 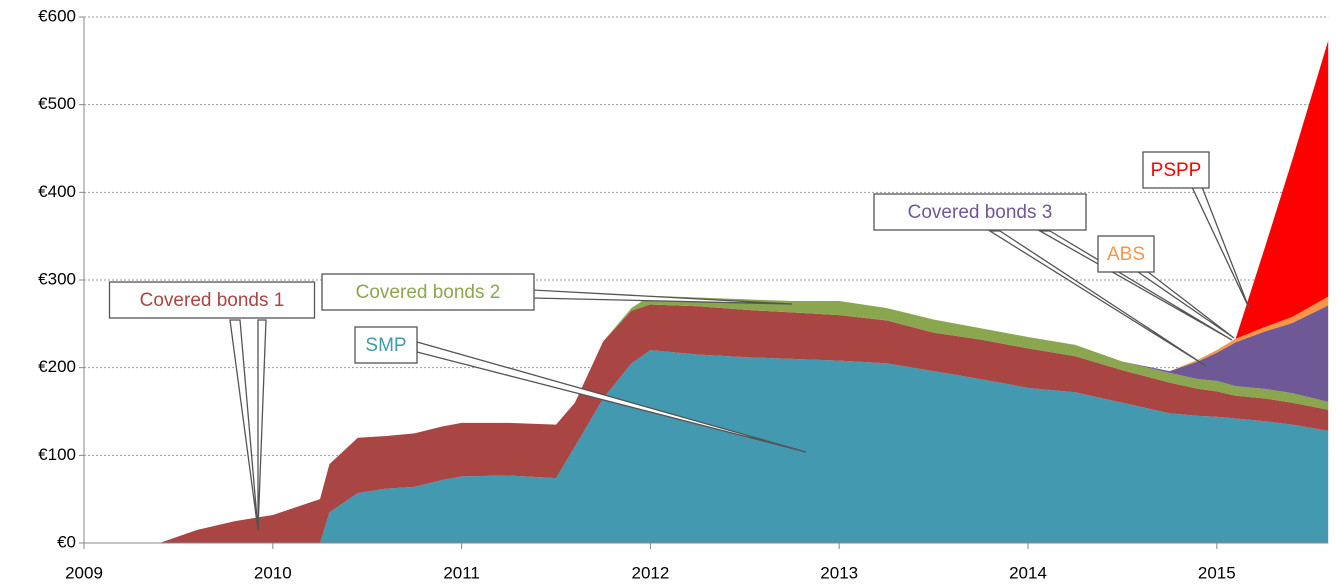 What do you see at coordinates (839, 572) in the screenshot?
I see `x-tick-label: 2013` at bounding box center [839, 572].